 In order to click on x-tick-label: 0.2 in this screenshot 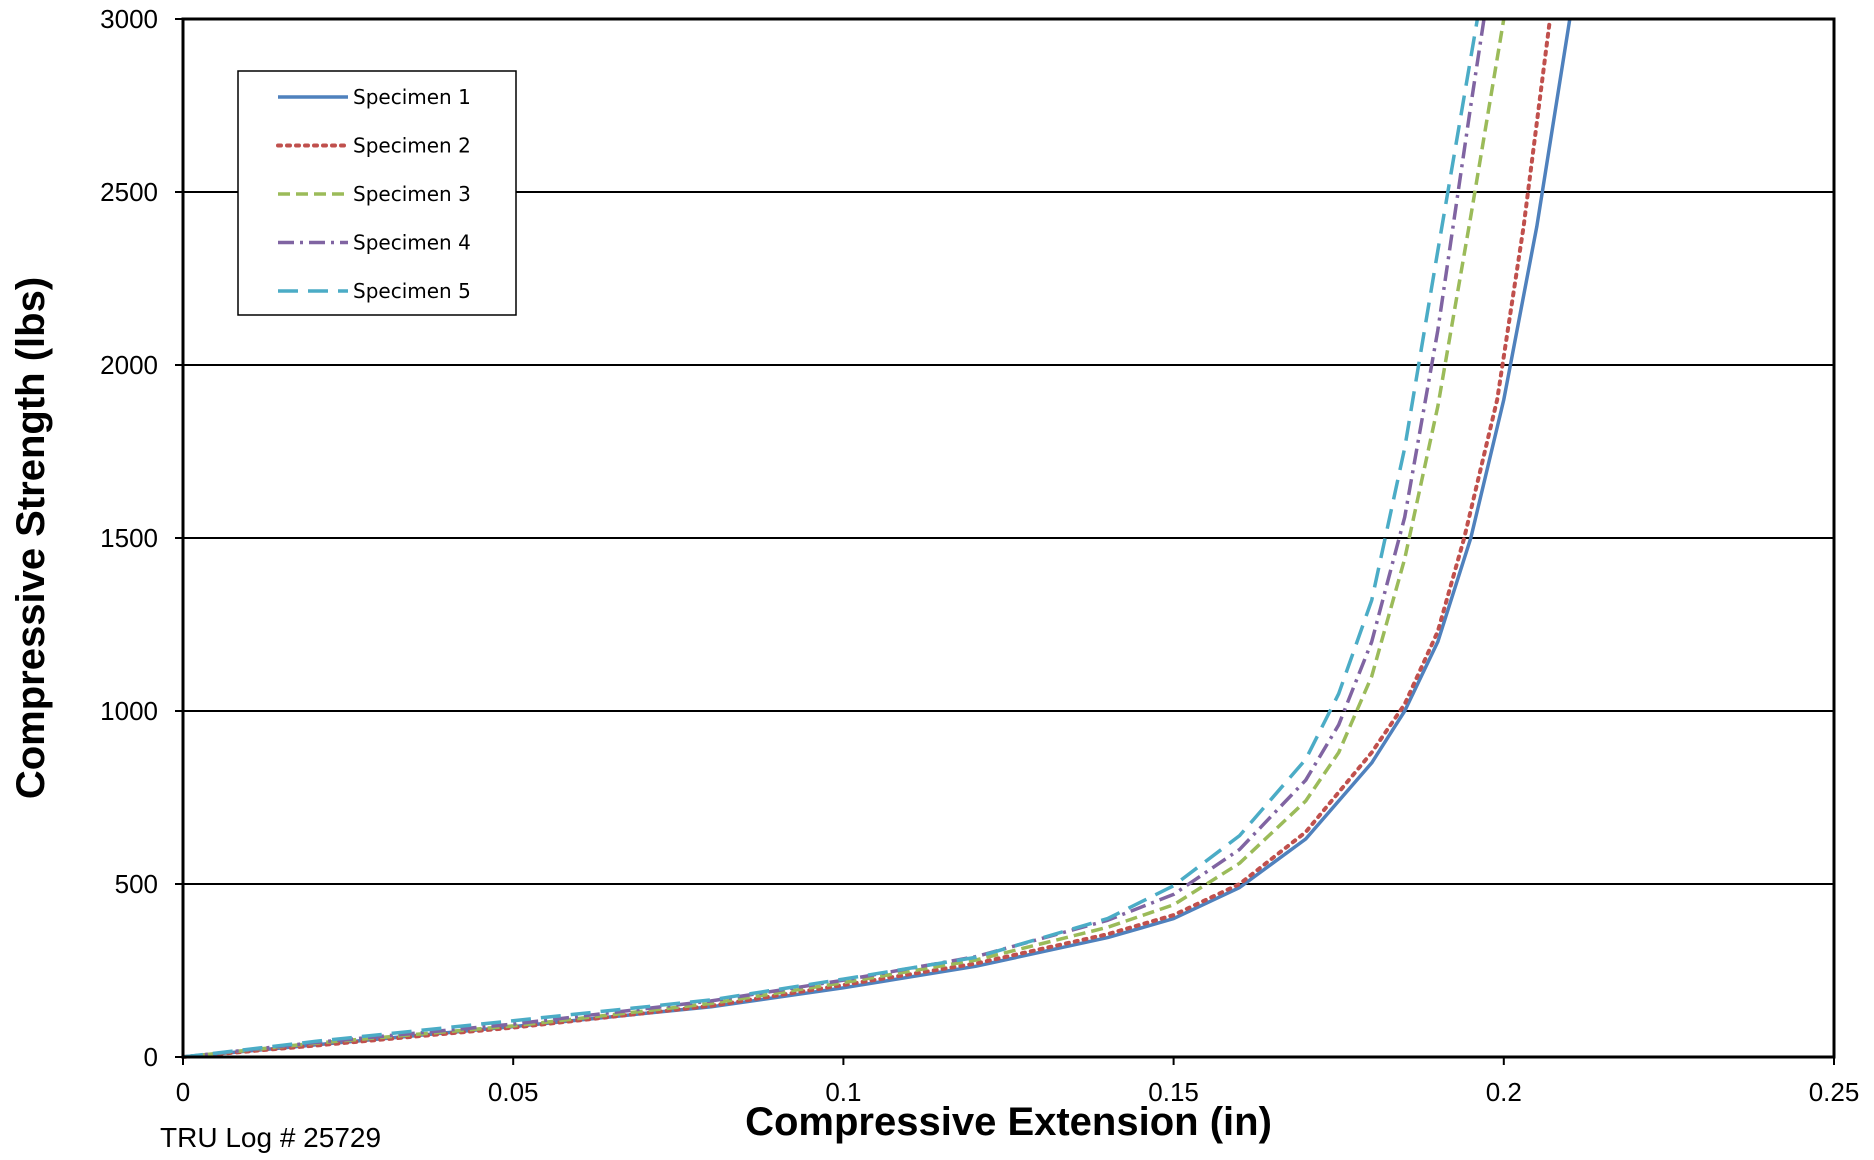, I will do `click(1504, 1092)`.